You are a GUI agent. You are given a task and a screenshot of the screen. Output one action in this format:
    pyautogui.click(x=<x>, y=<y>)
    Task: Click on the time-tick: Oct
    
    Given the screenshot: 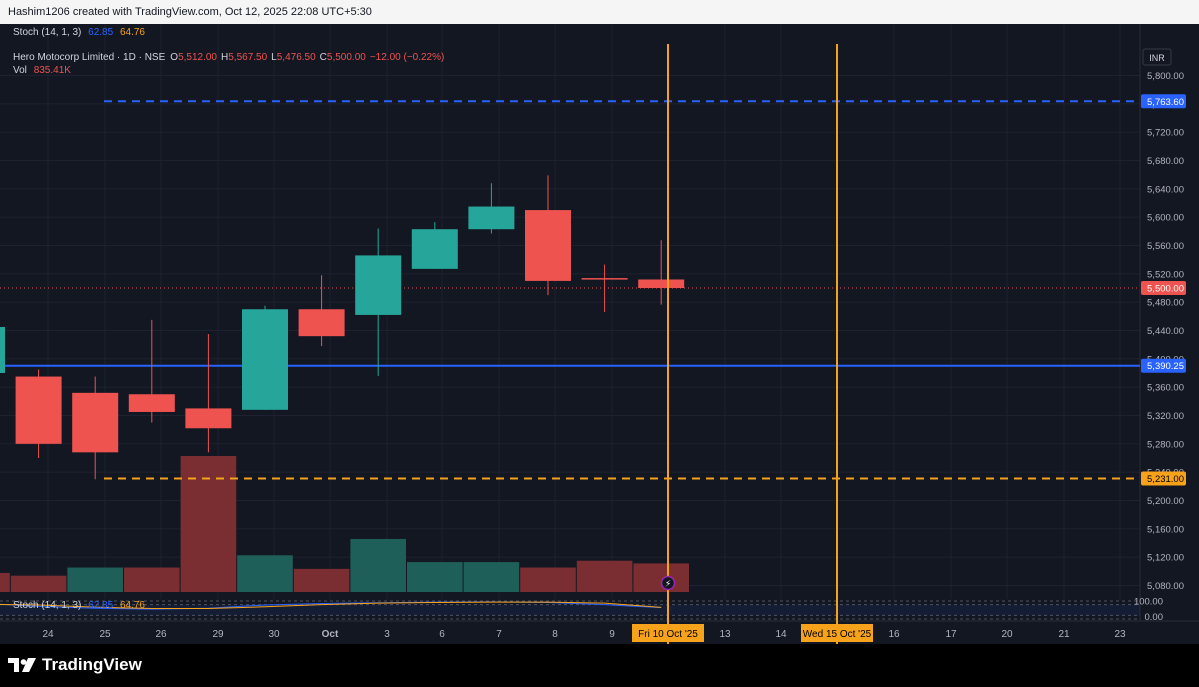 What is the action you would take?
    pyautogui.click(x=330, y=634)
    